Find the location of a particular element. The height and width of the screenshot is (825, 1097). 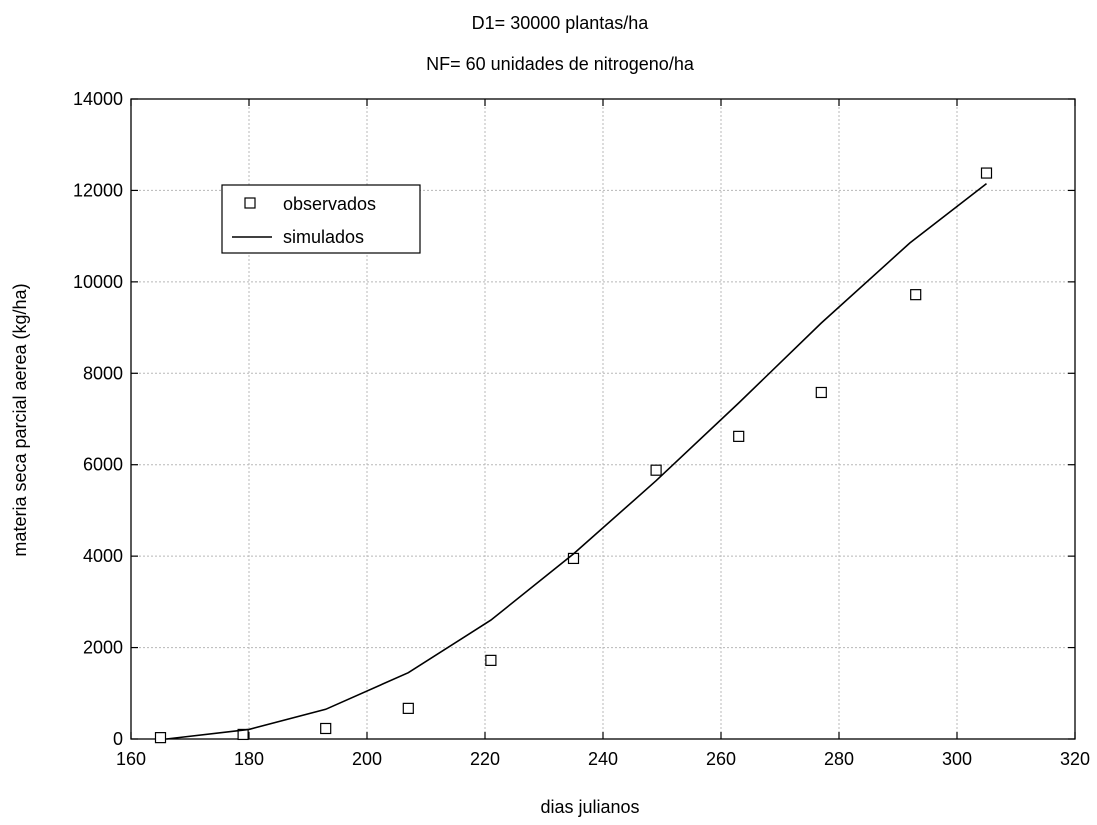

x-tick-label-200: 200 is located at coordinates (367, 759).